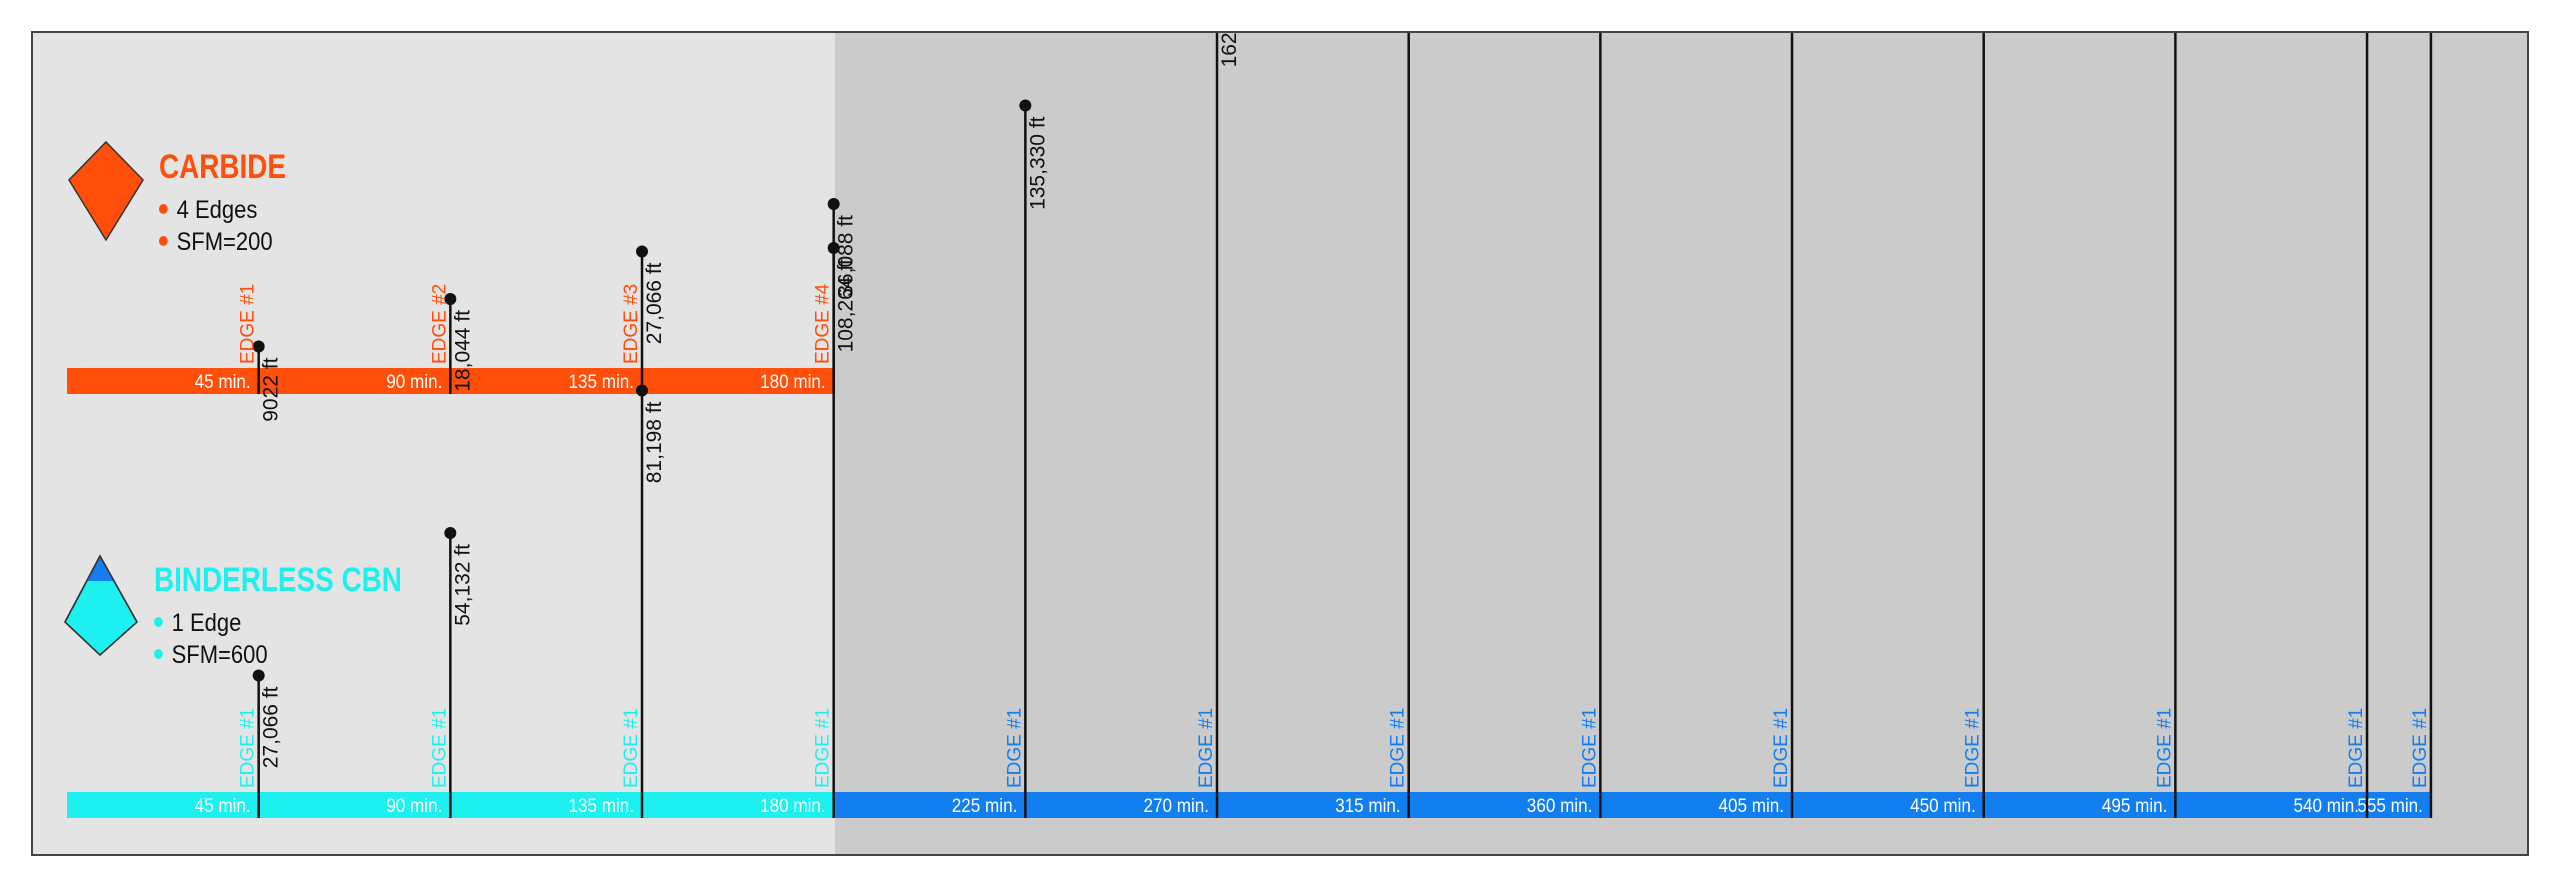 The height and width of the screenshot is (890, 2560). Describe the element at coordinates (846, 306) in the screenshot. I see `feet-label: 108,264 ft` at that location.